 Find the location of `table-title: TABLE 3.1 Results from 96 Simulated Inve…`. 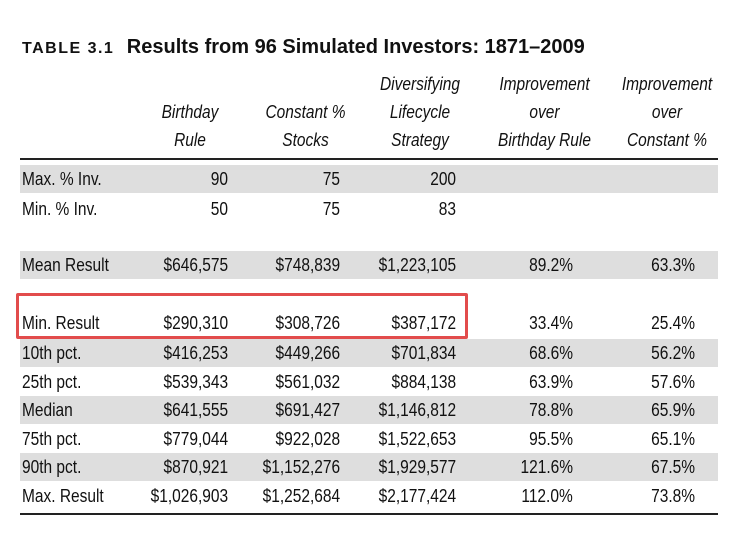

table-title: TABLE 3.1 Results from 96 Simulated Inve… is located at coordinates (303, 47).